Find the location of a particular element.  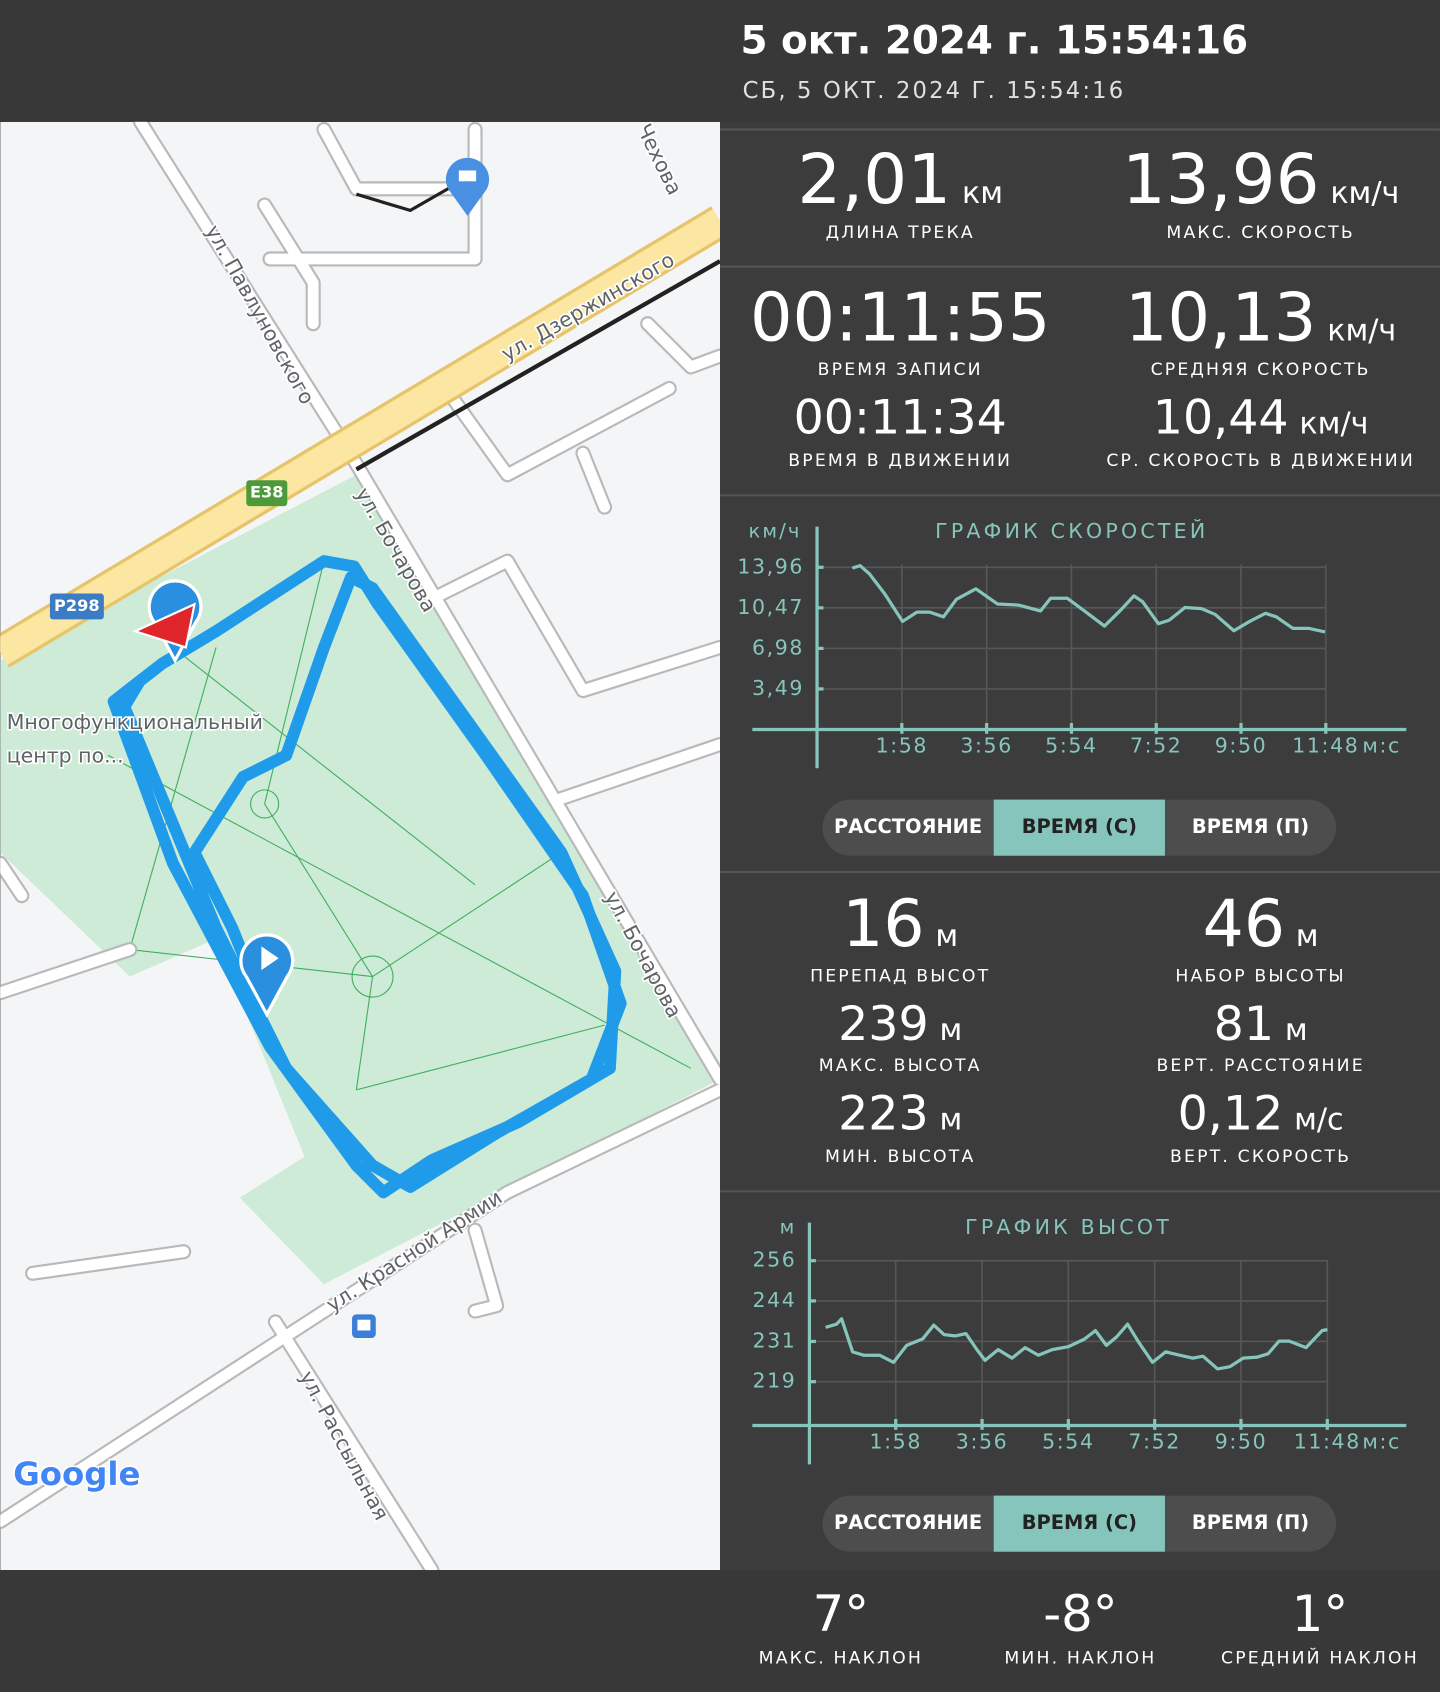

map-logo: Google is located at coordinates (76, 1474).